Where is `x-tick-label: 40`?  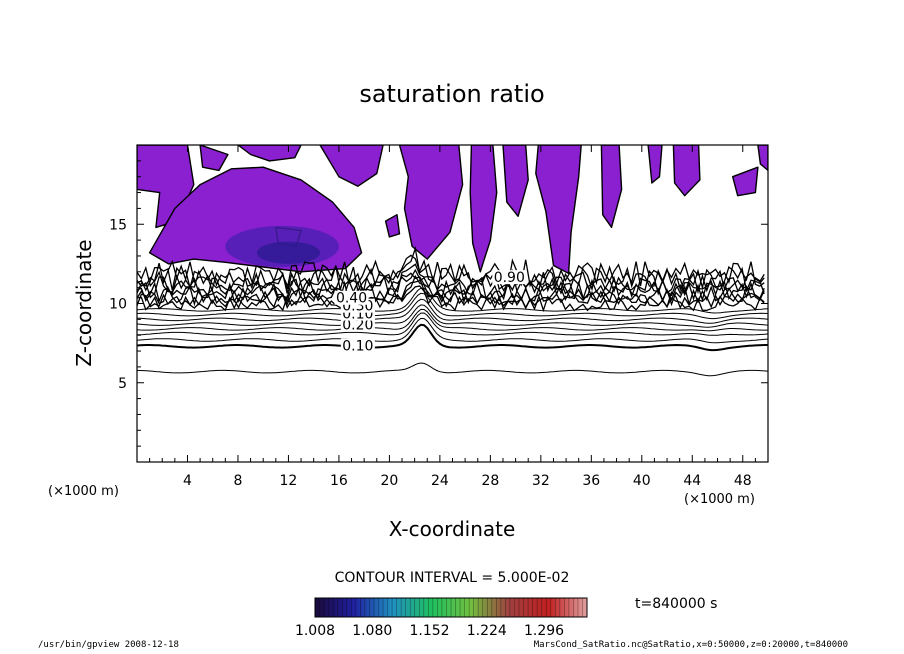 x-tick-label: 40 is located at coordinates (642, 481).